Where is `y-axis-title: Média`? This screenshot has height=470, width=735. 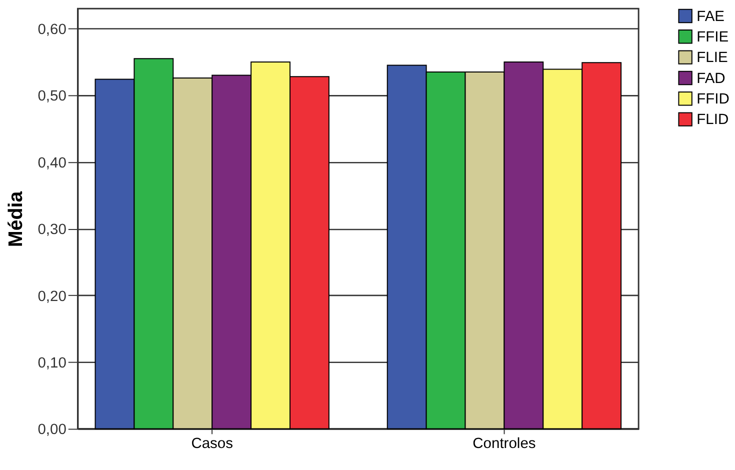 y-axis-title: Média is located at coordinates (15, 219).